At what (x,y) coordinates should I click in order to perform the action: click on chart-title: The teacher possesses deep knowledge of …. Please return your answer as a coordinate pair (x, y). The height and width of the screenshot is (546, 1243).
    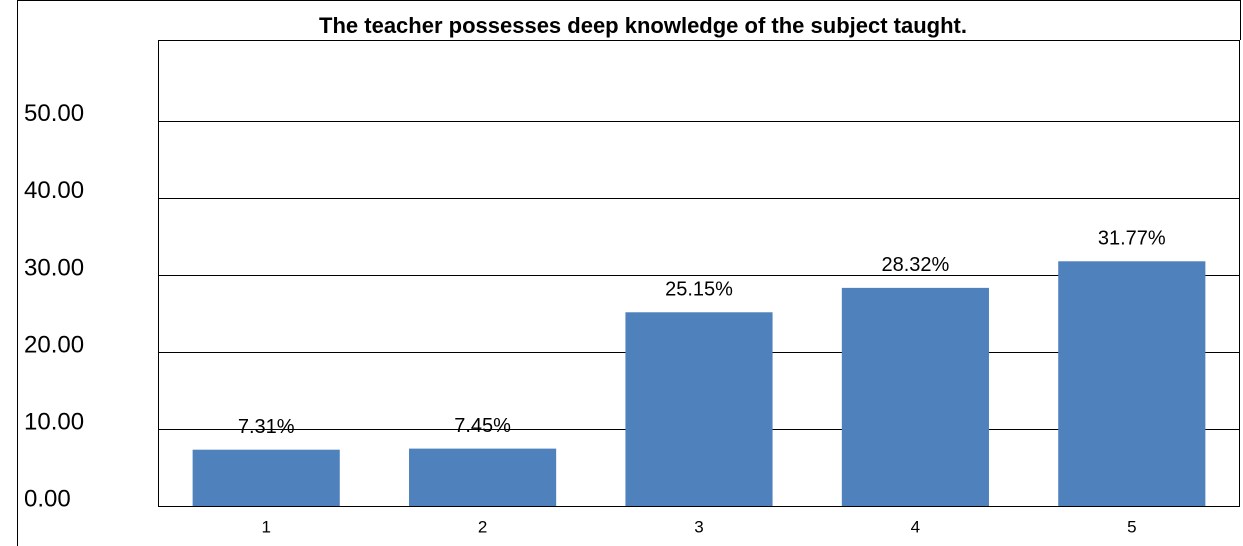
    Looking at the image, I should click on (643, 25).